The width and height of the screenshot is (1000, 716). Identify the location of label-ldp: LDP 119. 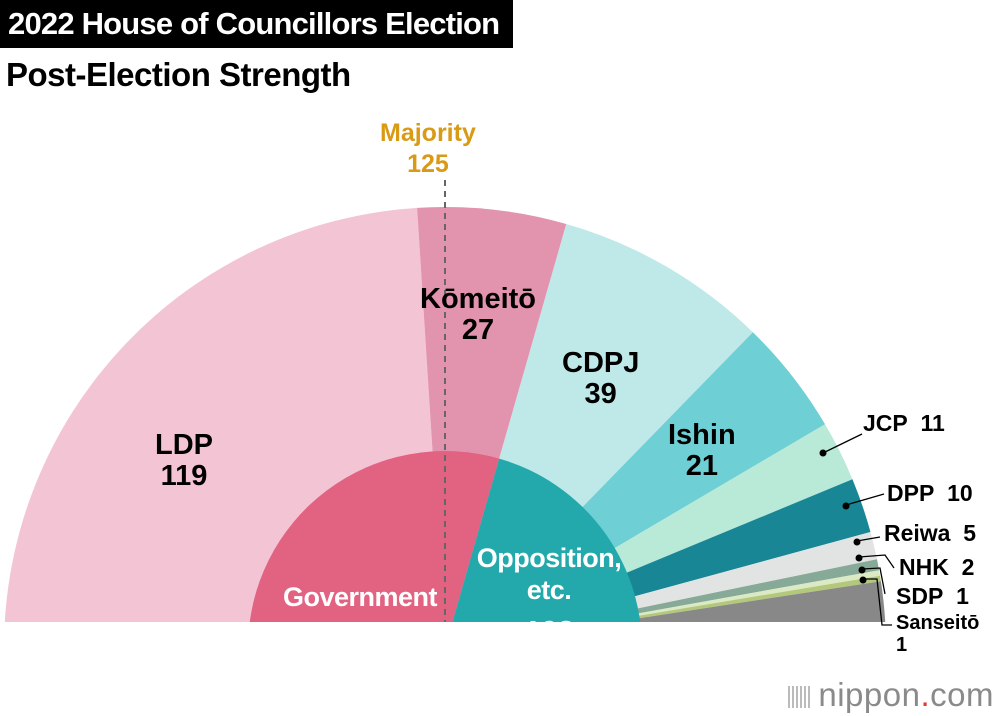
(184, 460).